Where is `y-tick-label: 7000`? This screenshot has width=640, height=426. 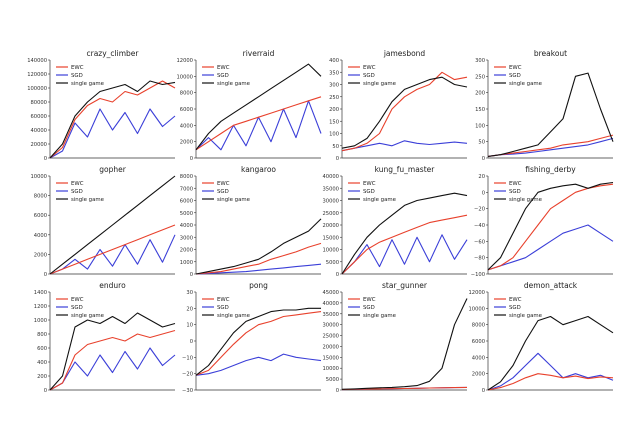
y-tick-label: 7000 is located at coordinates (186, 189).